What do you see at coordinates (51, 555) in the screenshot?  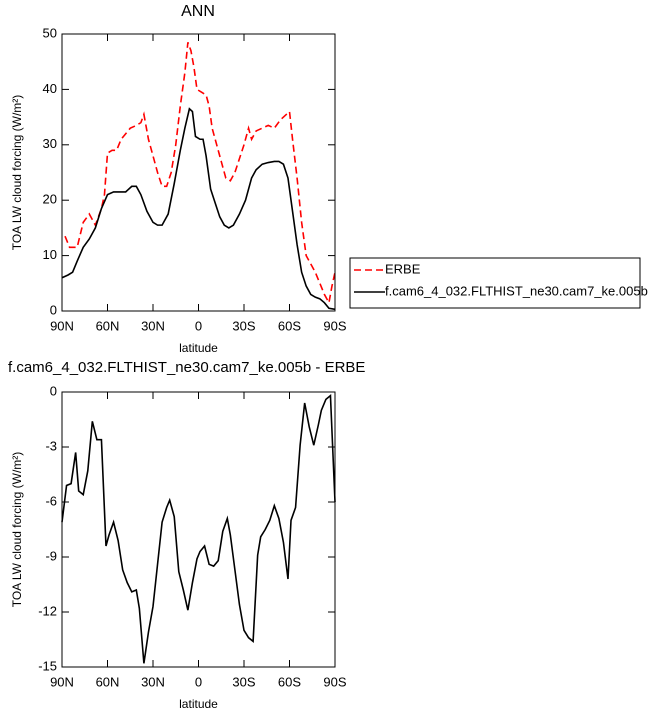 I see `y-tick-label: -9` at bounding box center [51, 555].